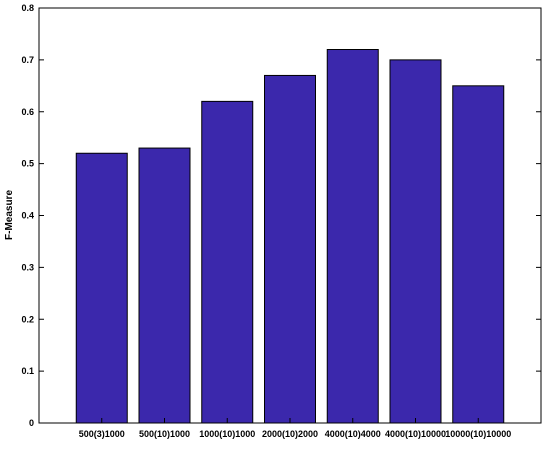  Describe the element at coordinates (164, 434) in the screenshot. I see `x-tick-label: 500(10)1000` at that location.